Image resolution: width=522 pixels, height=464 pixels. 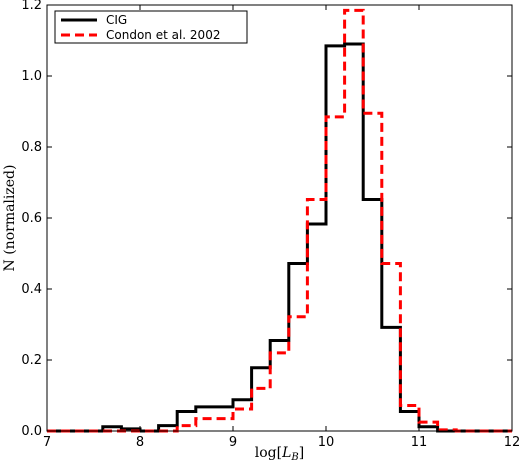 I want to click on legend-label-1: CIG, so click(x=116, y=20).